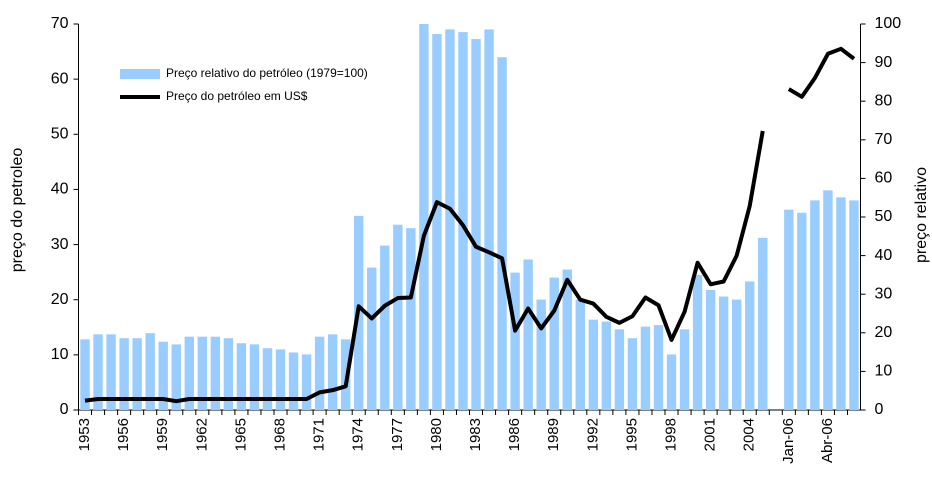 The width and height of the screenshot is (932, 478). Describe the element at coordinates (884, 216) in the screenshot. I see `y2-tick-label: 50` at that location.